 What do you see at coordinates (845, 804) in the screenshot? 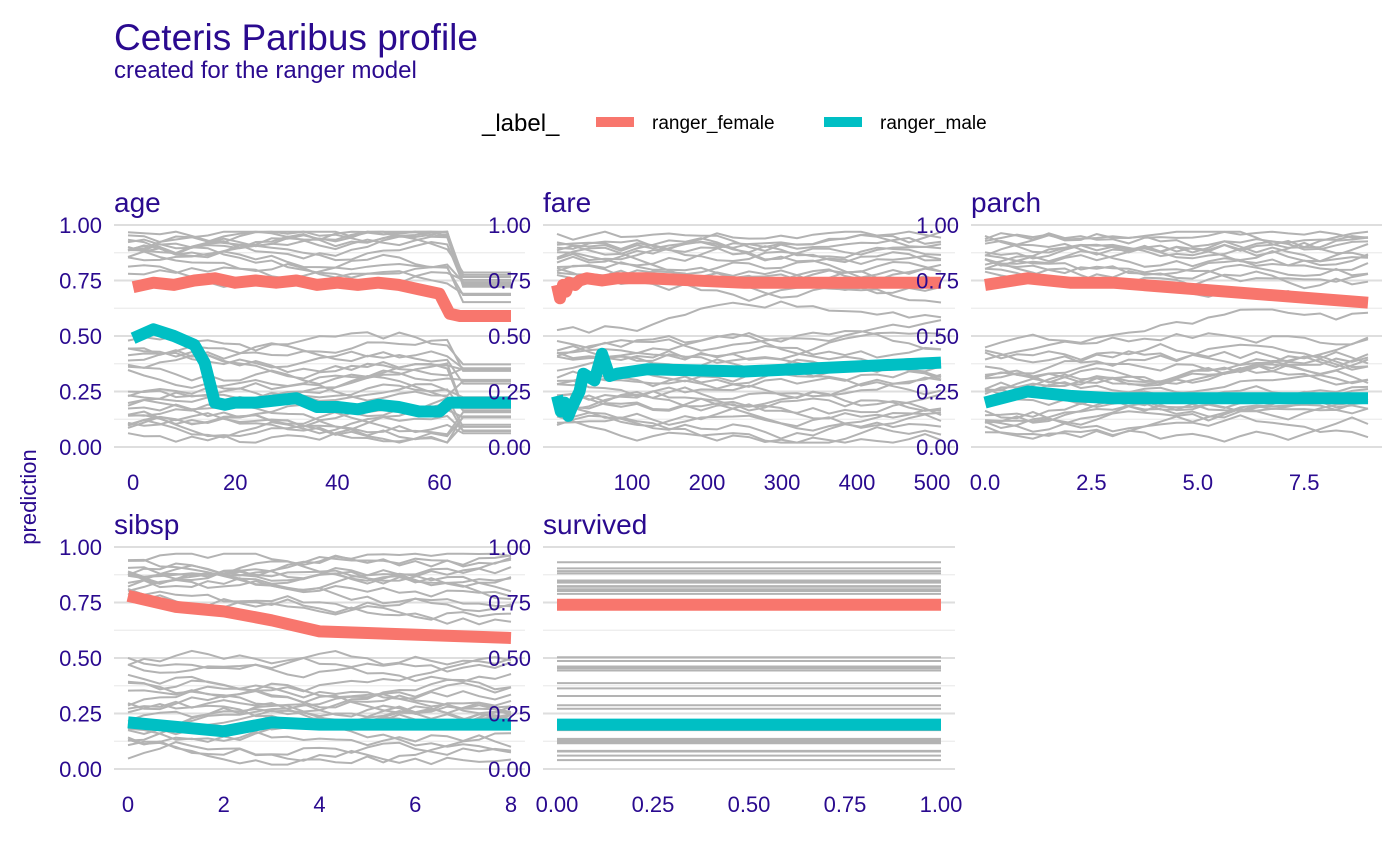
I see `x-tick-label: 0.75` at bounding box center [845, 804].